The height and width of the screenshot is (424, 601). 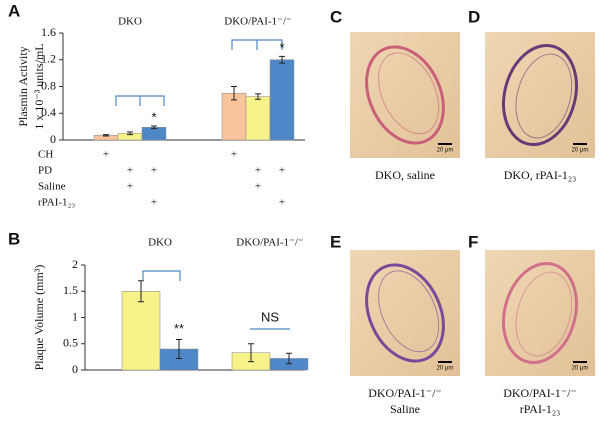 I want to click on panel-letter: E, so click(x=335, y=241).